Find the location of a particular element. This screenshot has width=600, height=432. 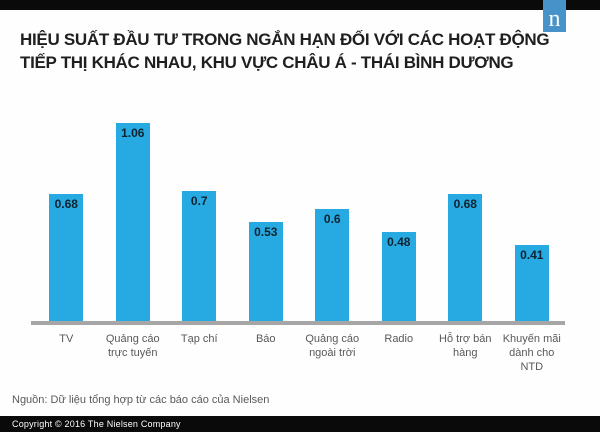

bar-plot-area: 1.06 is located at coordinates (133, 222).